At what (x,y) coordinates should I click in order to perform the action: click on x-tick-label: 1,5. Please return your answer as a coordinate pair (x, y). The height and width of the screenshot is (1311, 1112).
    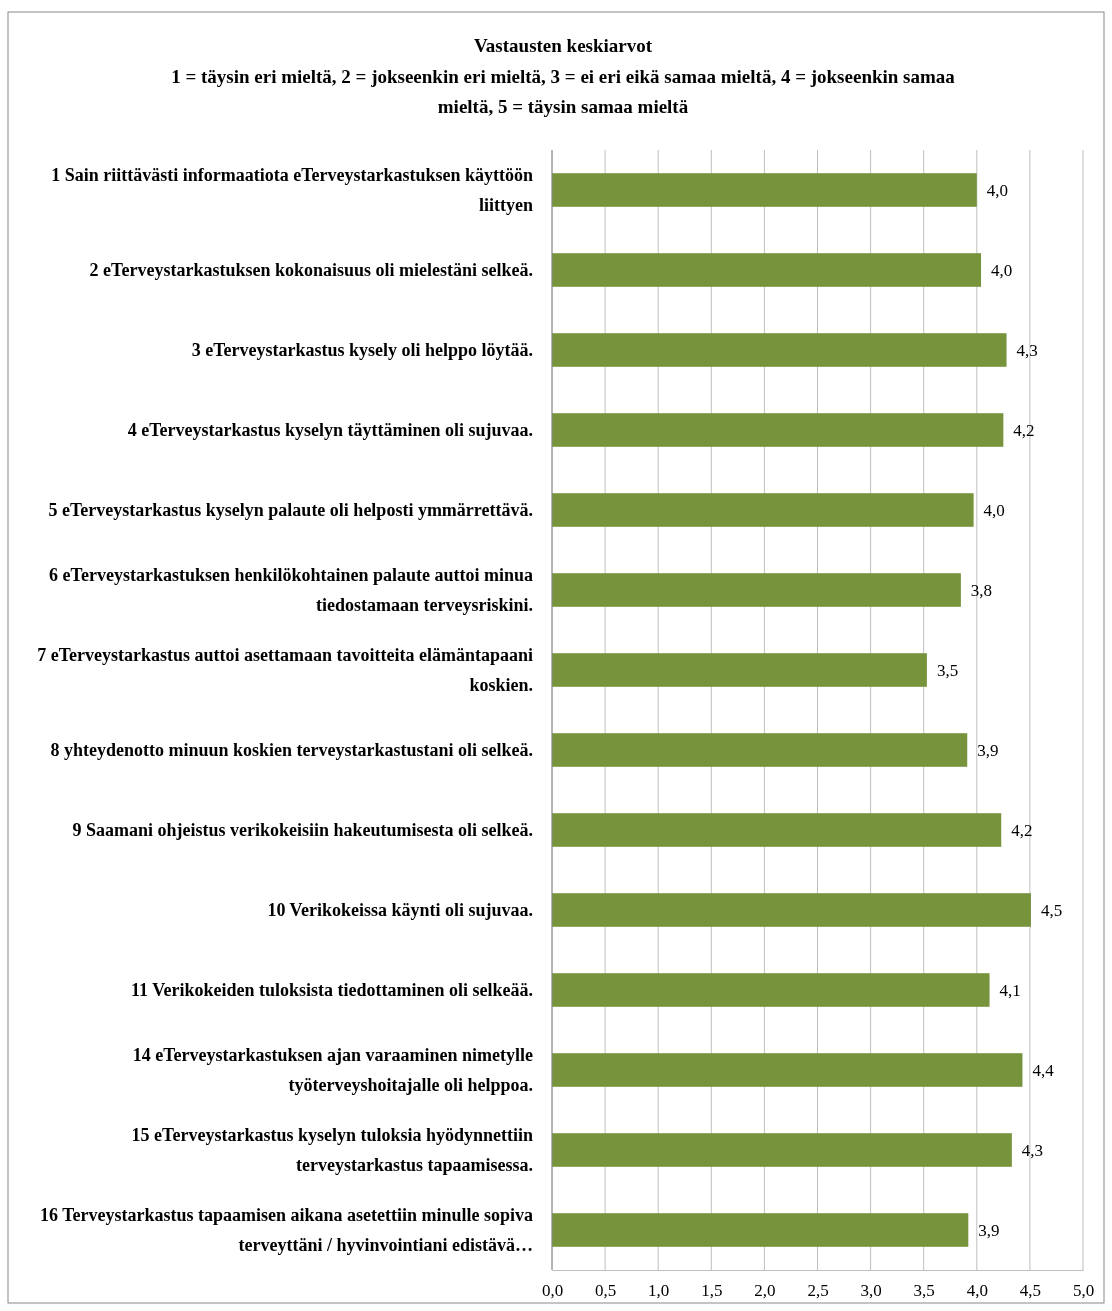
    Looking at the image, I should click on (712, 1291).